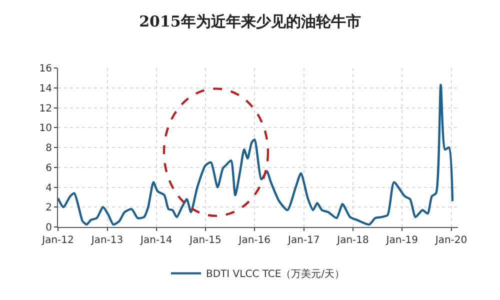 The image size is (500, 300). Describe the element at coordinates (45, 108) in the screenshot. I see `y-tick-label: 12` at that location.